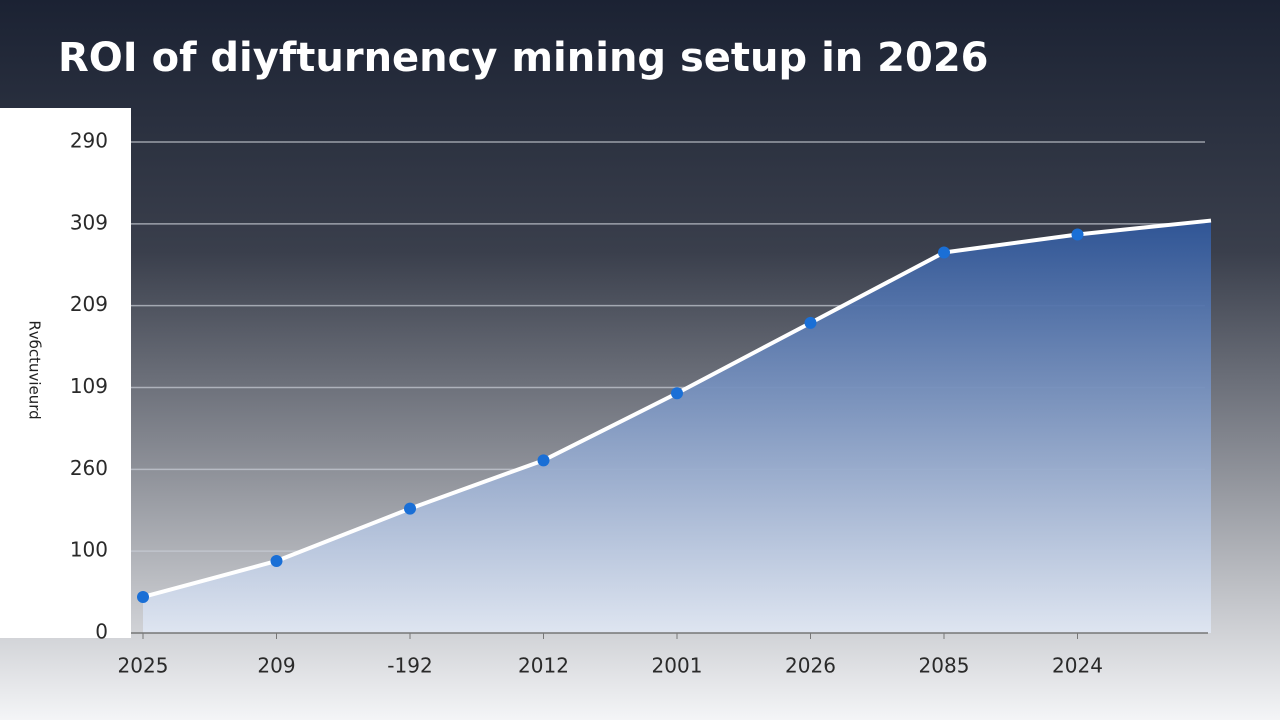  What do you see at coordinates (677, 666) in the screenshot?
I see `x-tick-label: 2001` at bounding box center [677, 666].